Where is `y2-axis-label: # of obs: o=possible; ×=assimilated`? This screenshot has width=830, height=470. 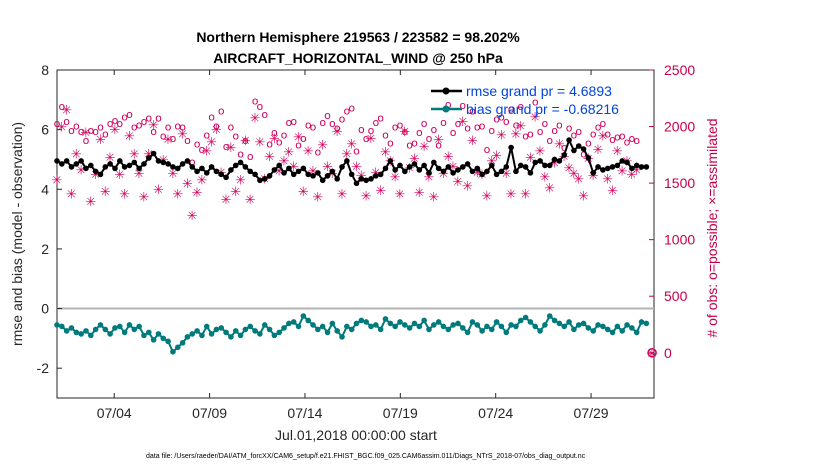 y2-axis-label: # of obs: o=possible; ×=assimilated is located at coordinates (712, 227).